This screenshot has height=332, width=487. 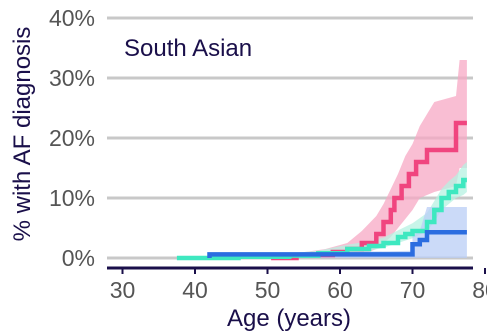 I want to click on y-tick-label: 20%, so click(x=72, y=138).